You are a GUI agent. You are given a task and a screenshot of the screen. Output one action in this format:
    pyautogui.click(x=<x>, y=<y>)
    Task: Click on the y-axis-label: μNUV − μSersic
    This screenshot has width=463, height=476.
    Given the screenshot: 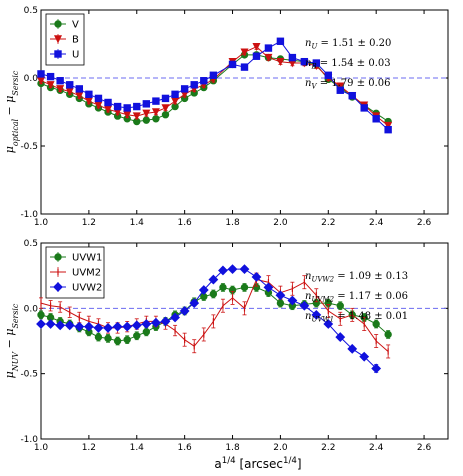 What is the action you would take?
    pyautogui.click(x=11, y=340)
    